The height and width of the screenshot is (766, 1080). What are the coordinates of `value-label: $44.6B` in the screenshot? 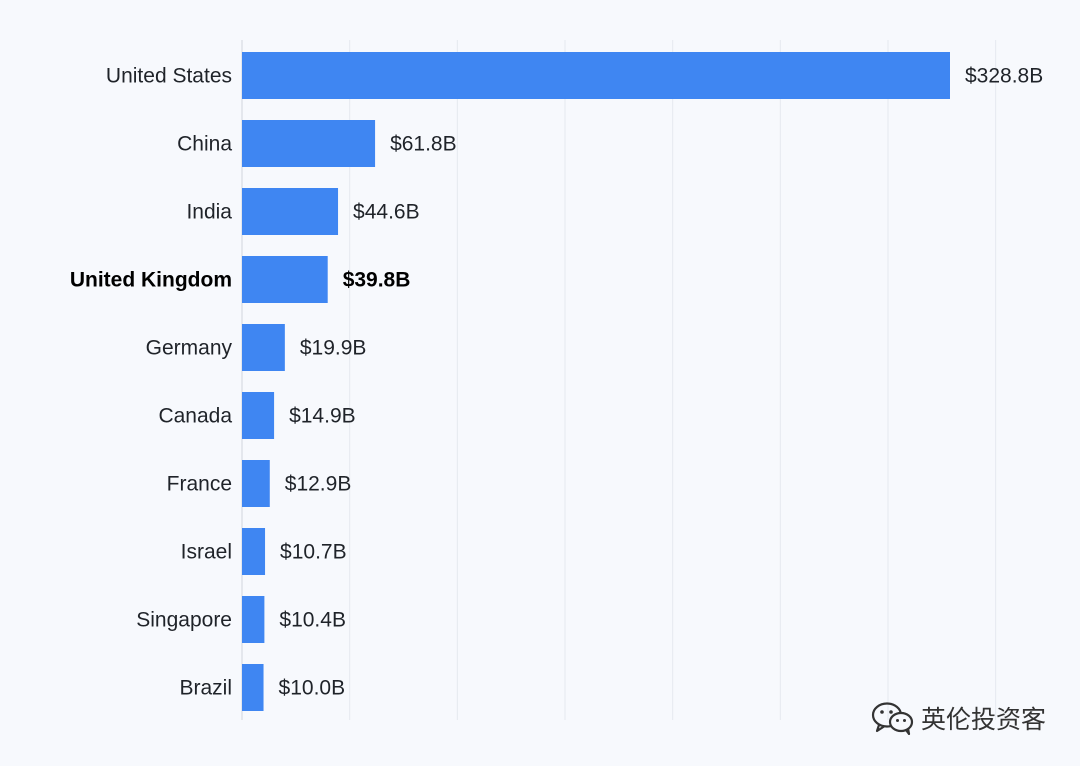 It's located at (386, 212).